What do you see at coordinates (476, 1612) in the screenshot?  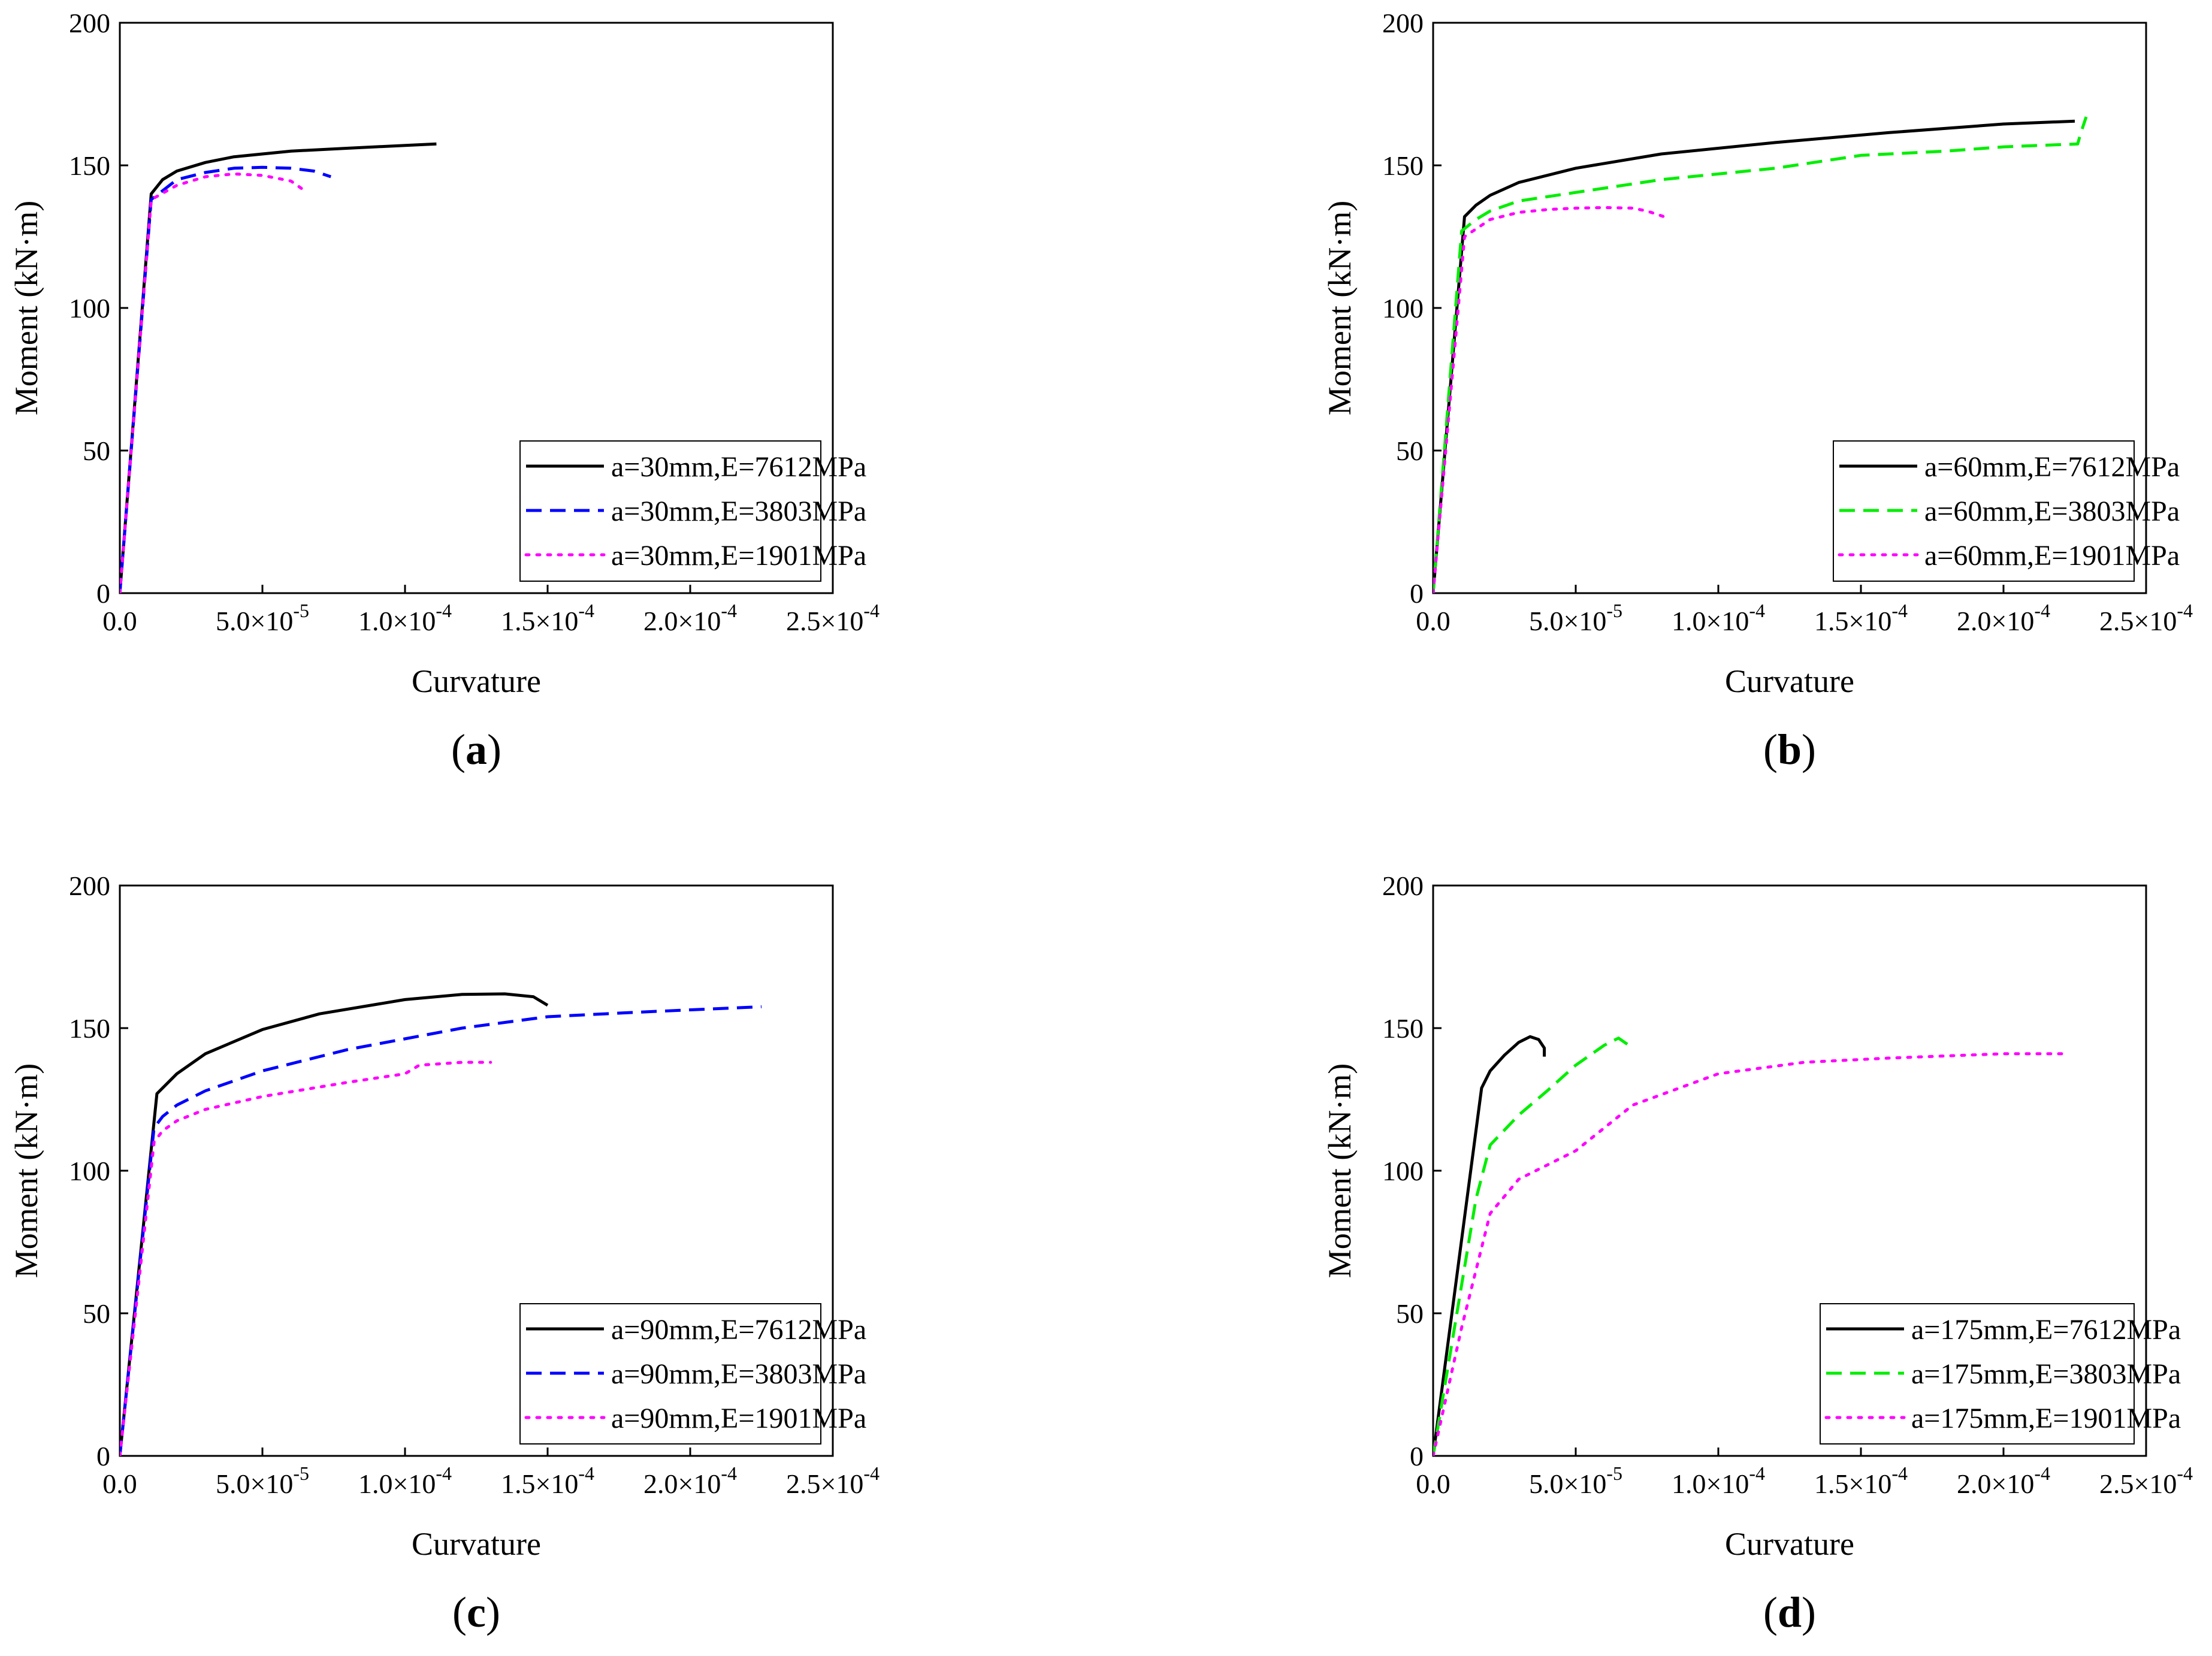 I see `panel-caption: (c)` at bounding box center [476, 1612].